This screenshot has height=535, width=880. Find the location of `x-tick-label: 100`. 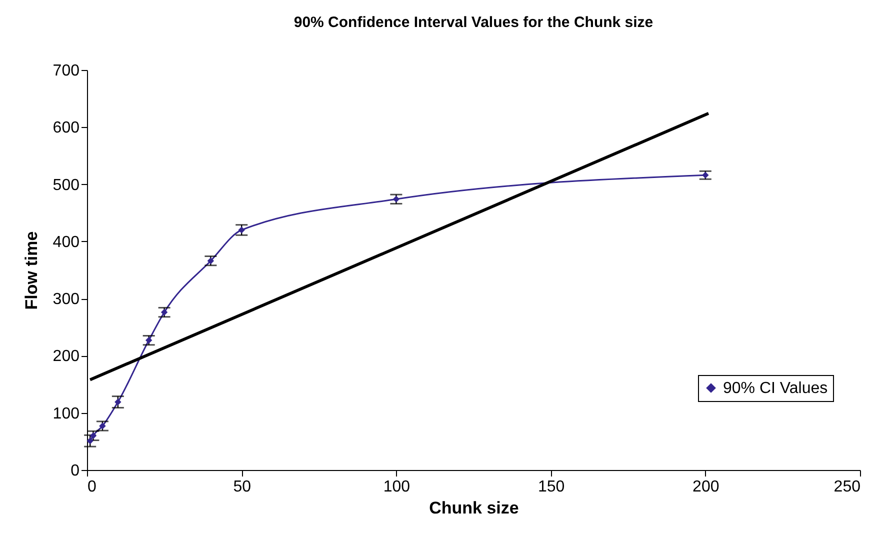

x-tick-label: 100 is located at coordinates (396, 487).